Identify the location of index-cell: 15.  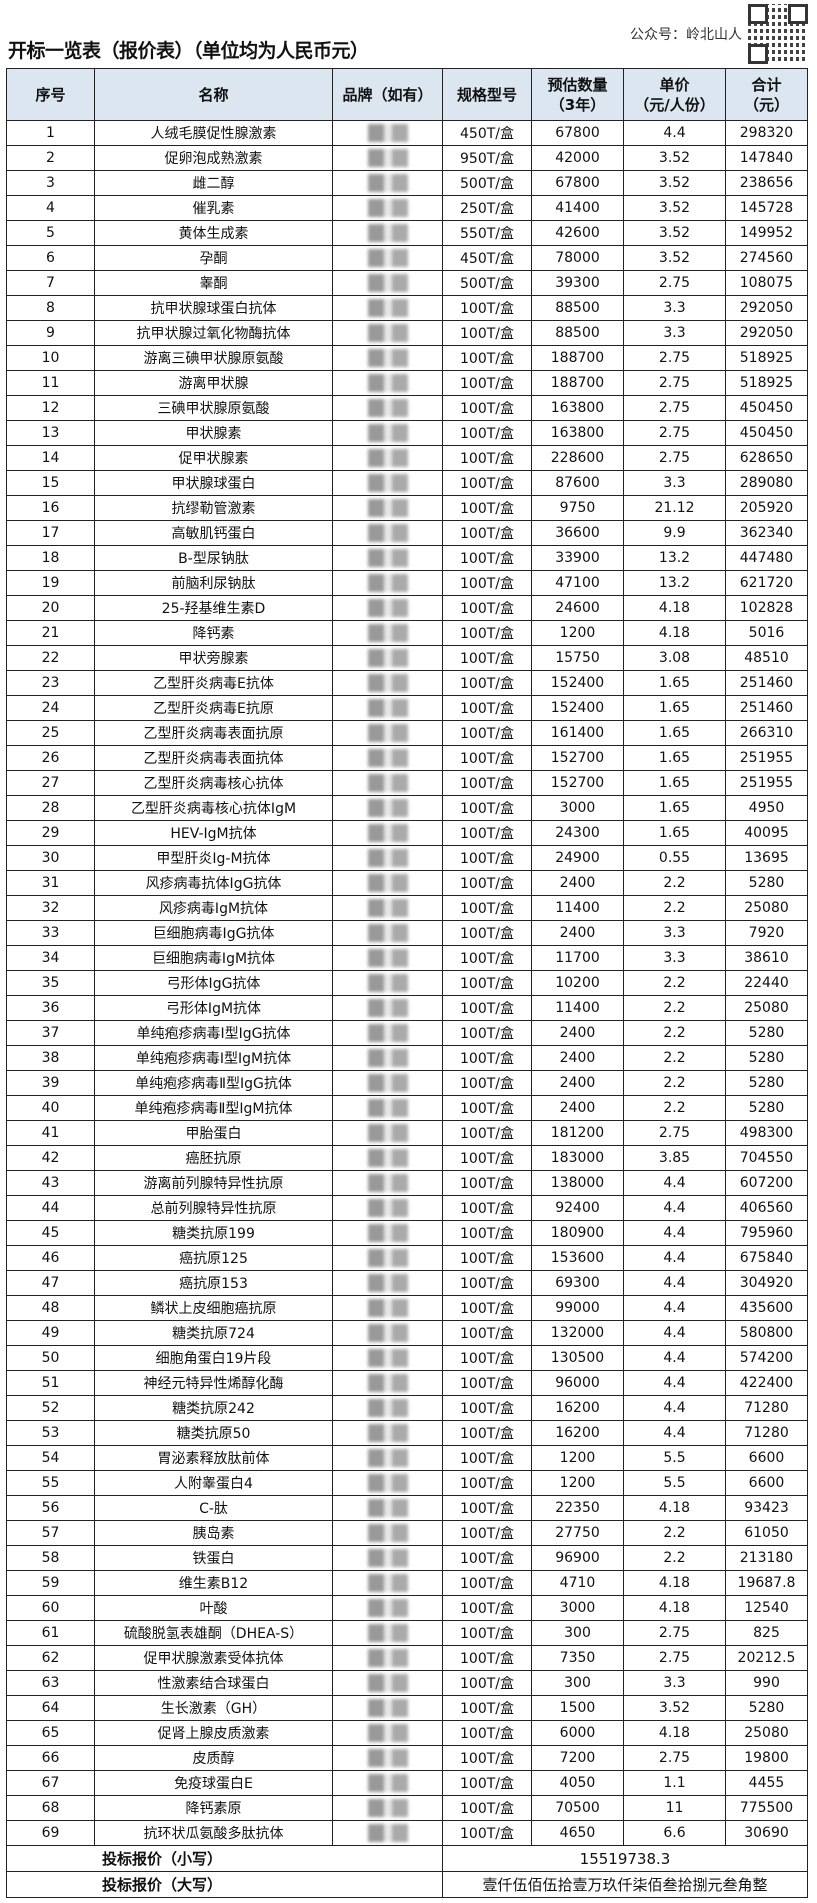
(50, 483).